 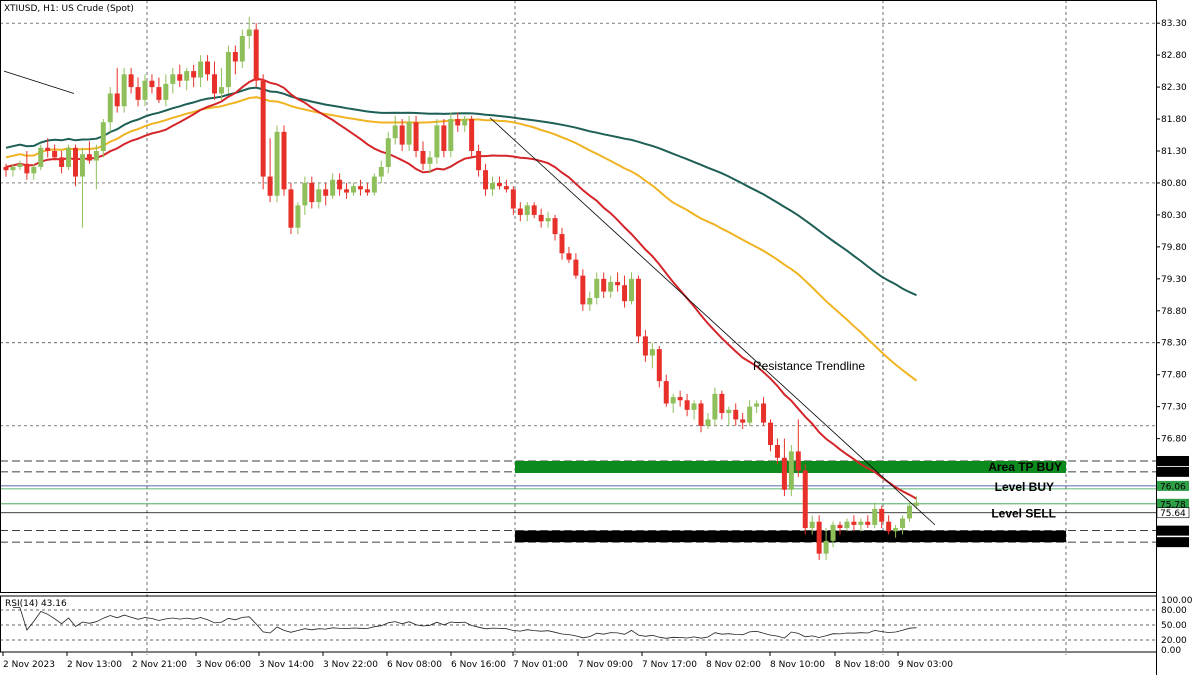 What do you see at coordinates (36, 604) in the screenshot?
I see `rsi-label: RSI(14) 43.16` at bounding box center [36, 604].